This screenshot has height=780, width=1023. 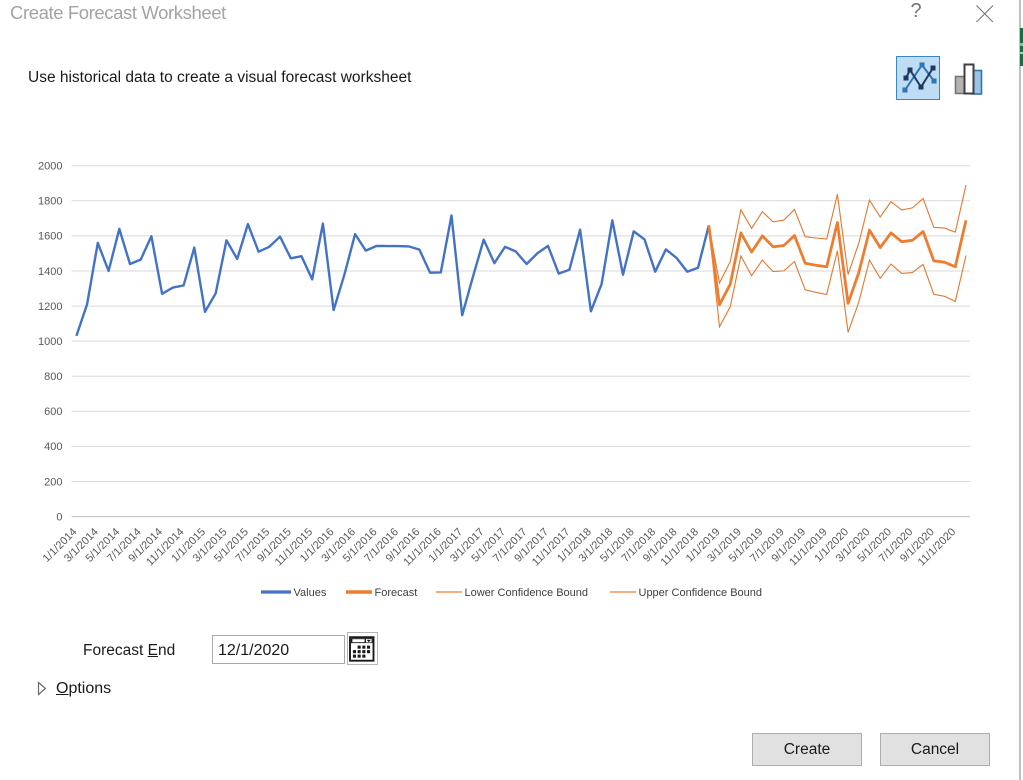 I want to click on svg-text: 200, so click(x=53, y=482).